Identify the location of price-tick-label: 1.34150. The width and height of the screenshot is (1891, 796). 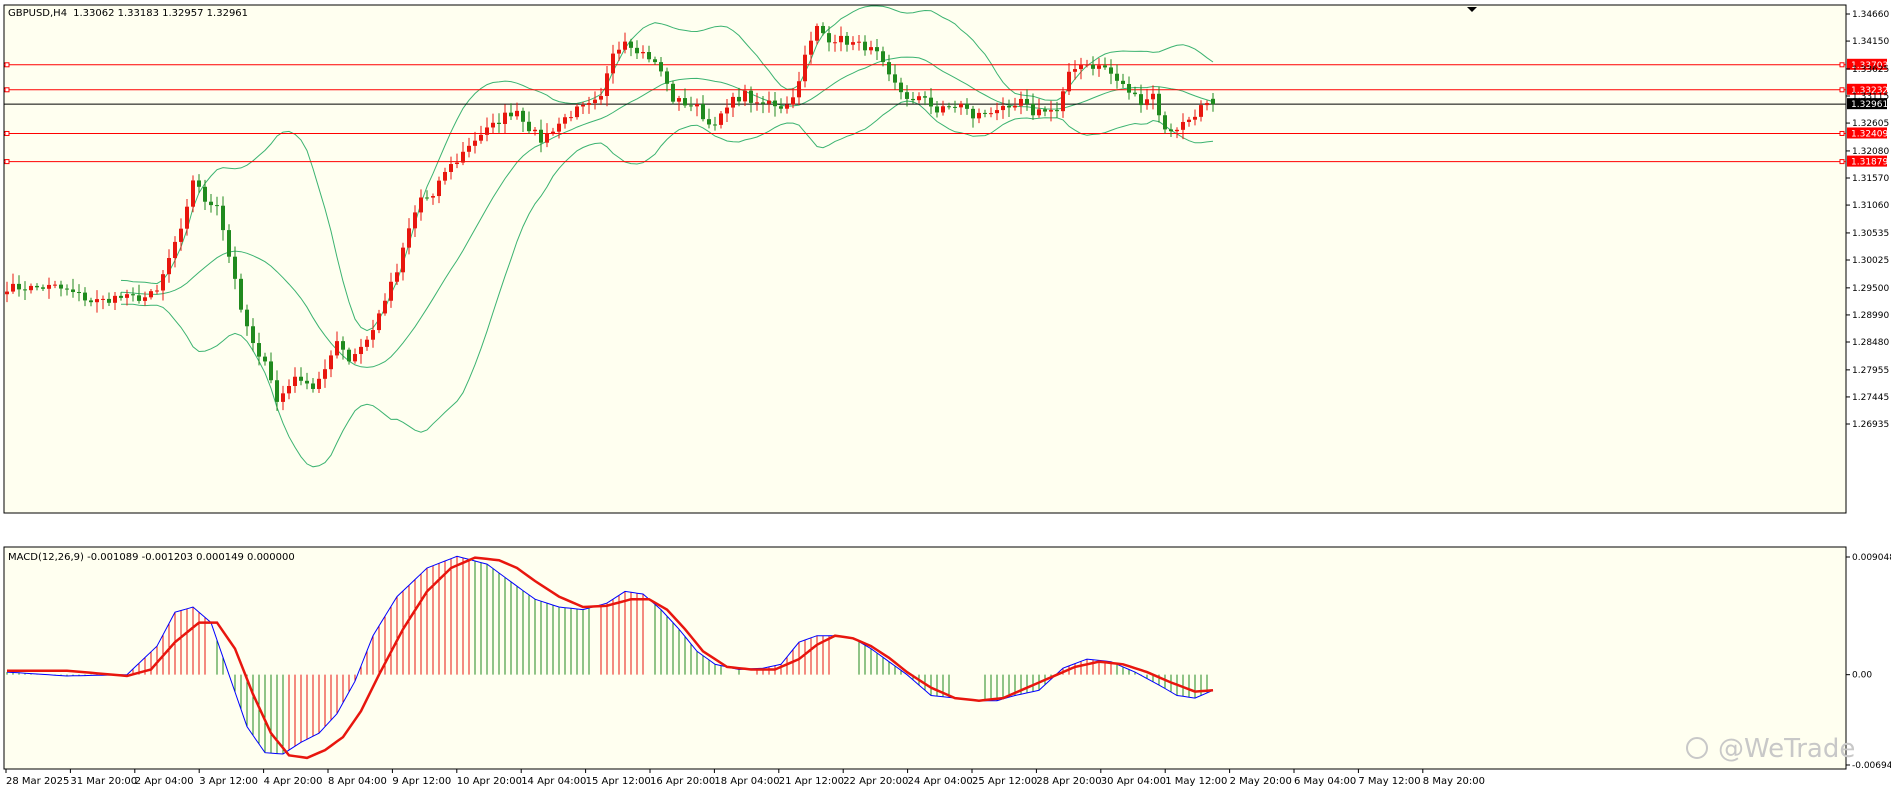
(1870, 42).